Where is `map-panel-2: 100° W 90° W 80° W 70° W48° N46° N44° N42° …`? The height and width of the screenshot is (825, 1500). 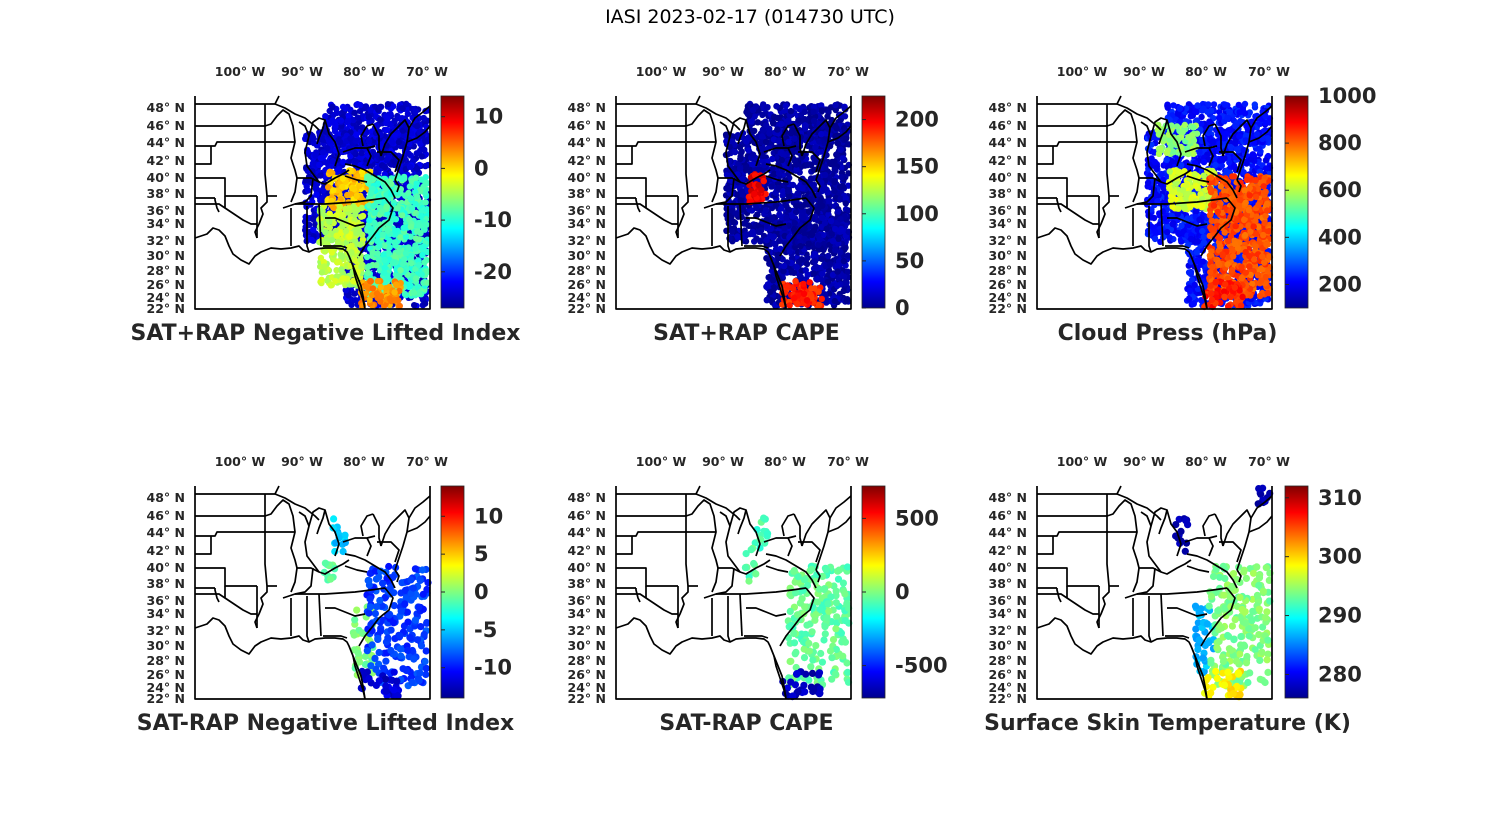
map-panel-2: 100° W 90° W 80° W 70° W48° N46° N44° N42° … is located at coordinates (753, 205).